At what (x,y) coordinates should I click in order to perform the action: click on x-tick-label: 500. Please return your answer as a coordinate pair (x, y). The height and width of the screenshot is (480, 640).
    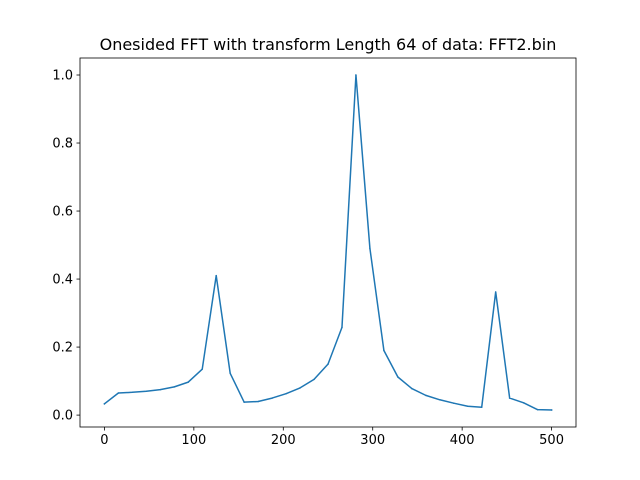
    Looking at the image, I should click on (551, 440).